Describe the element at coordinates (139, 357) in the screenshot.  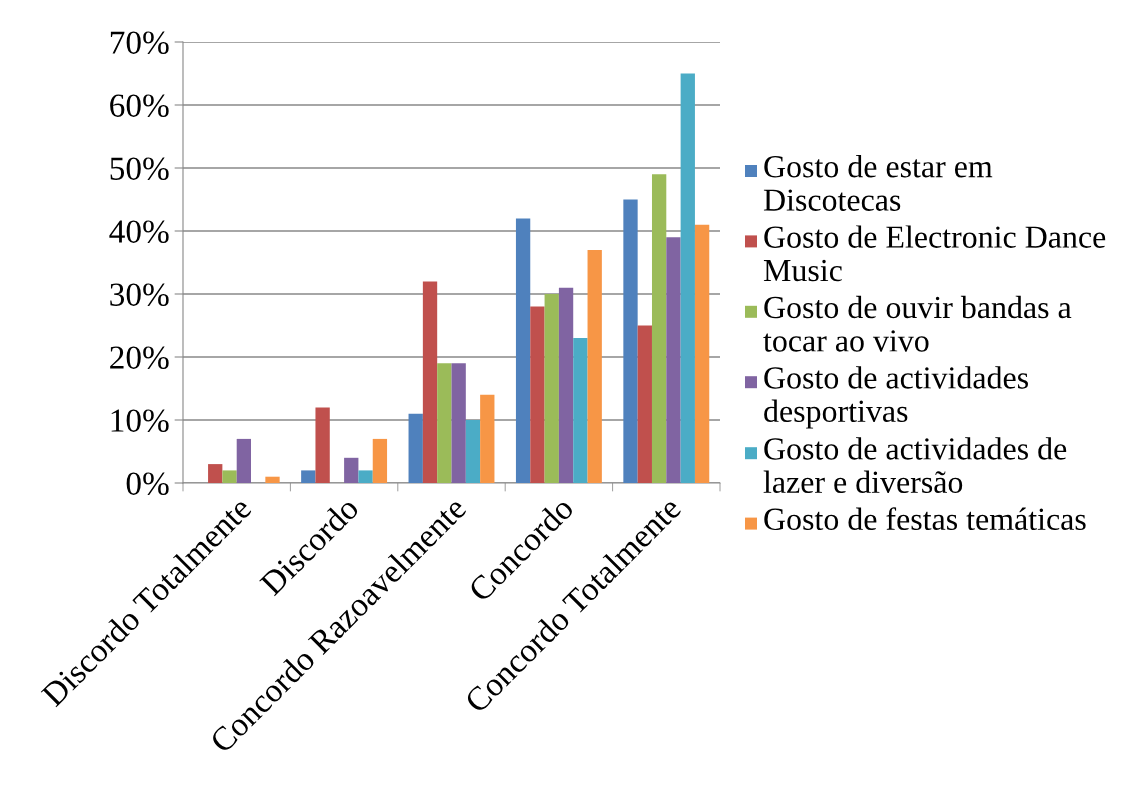
I see `y-tick-label: 20%` at that location.